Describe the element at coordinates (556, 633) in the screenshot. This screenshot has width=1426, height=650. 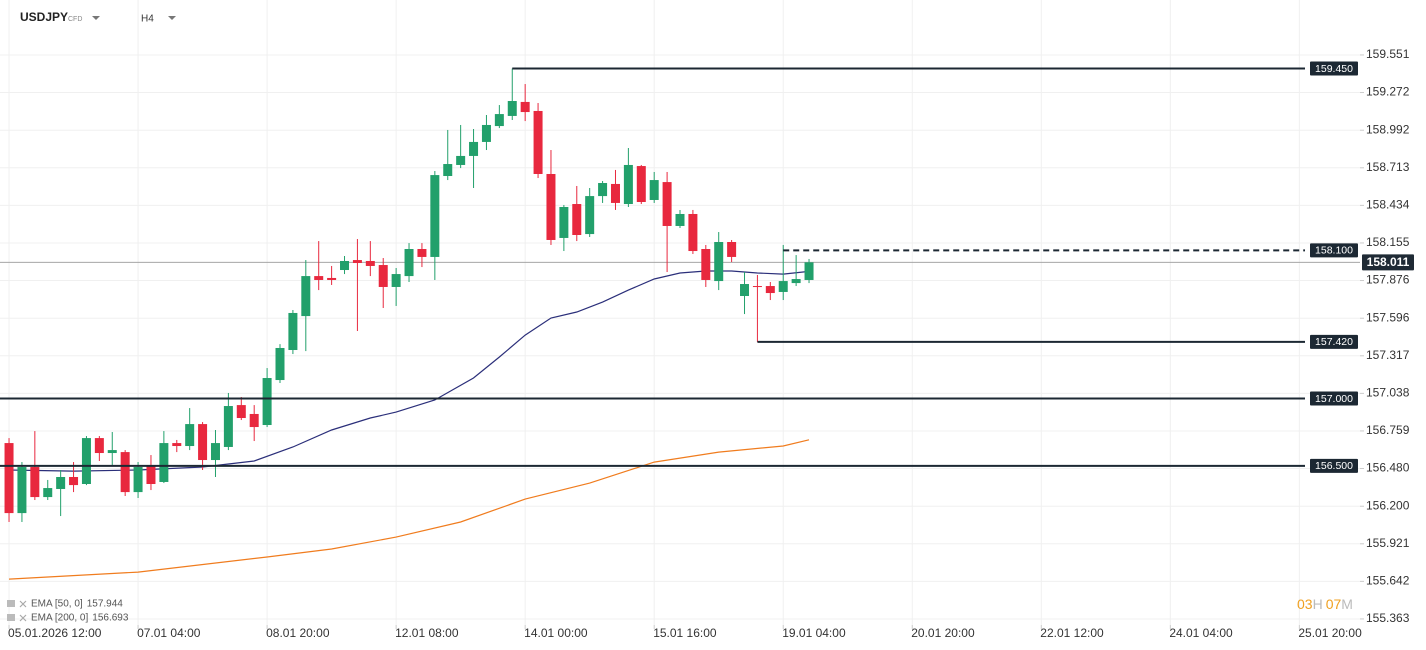
I see `x-tick-label: 14.01 00:00` at that location.